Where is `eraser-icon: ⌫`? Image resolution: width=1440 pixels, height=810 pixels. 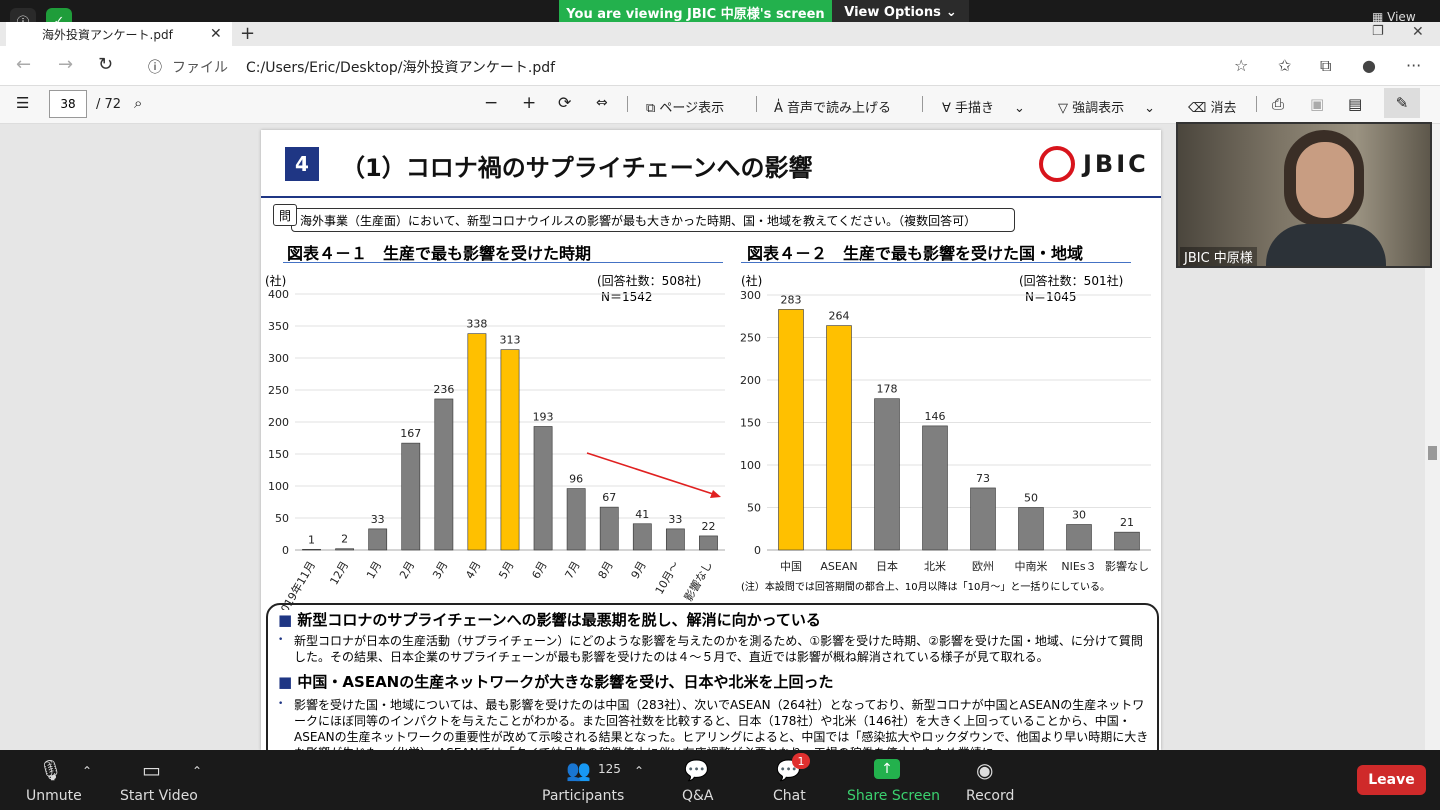
eraser-icon: ⌫ is located at coordinates (1199, 108).